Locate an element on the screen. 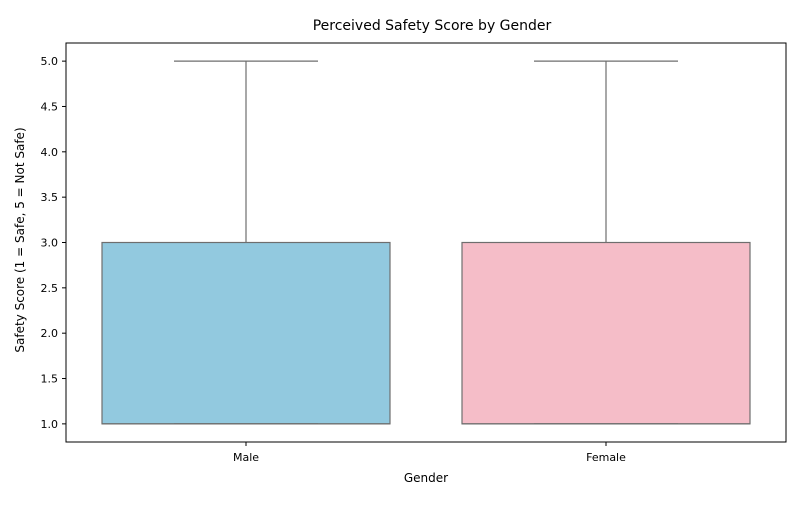 This screenshot has height=505, width=800. y-tick-label: 3.5 is located at coordinates (50, 197).